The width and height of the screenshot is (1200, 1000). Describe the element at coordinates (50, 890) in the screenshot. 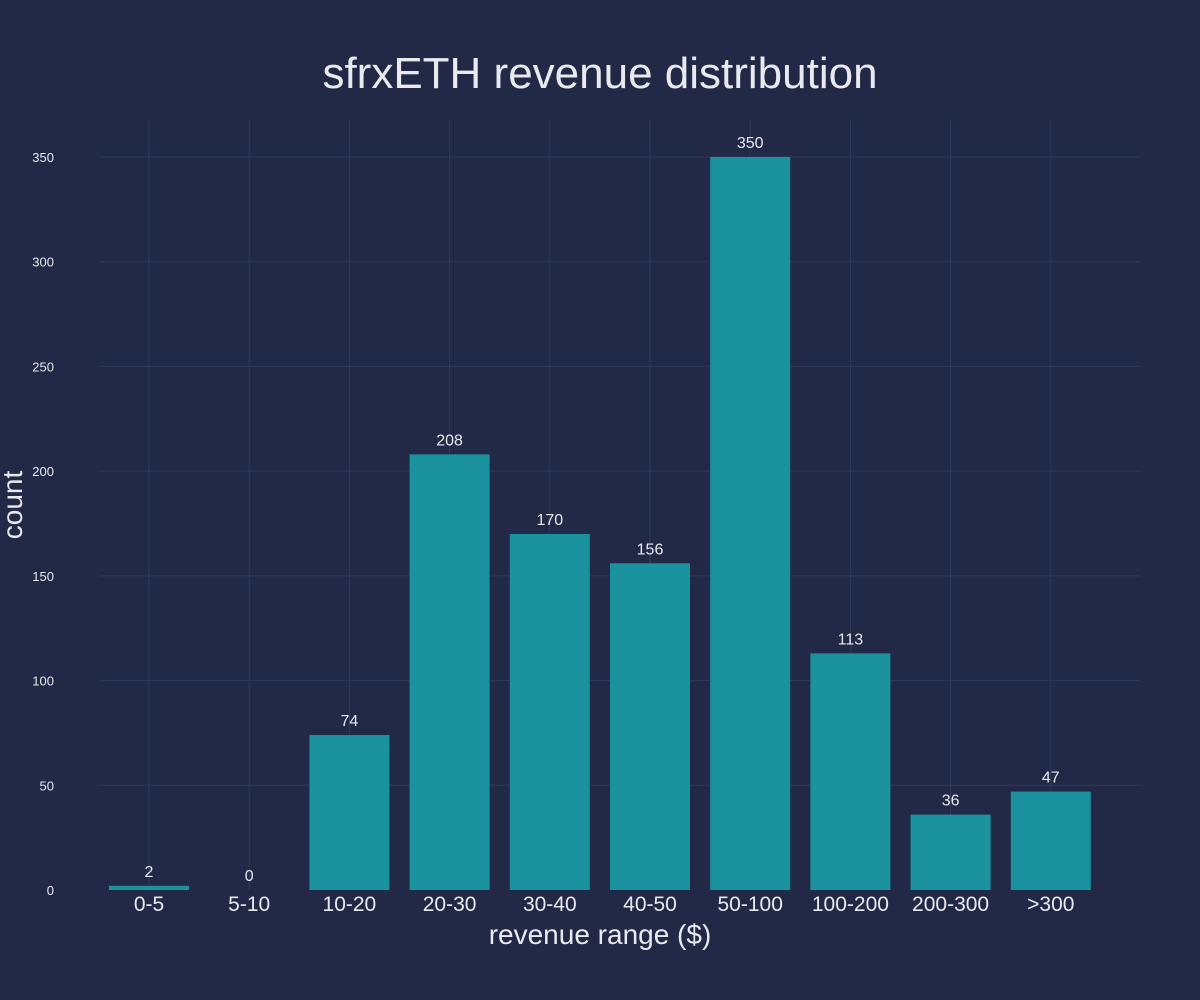

I see `y-tick-label: 0` at that location.